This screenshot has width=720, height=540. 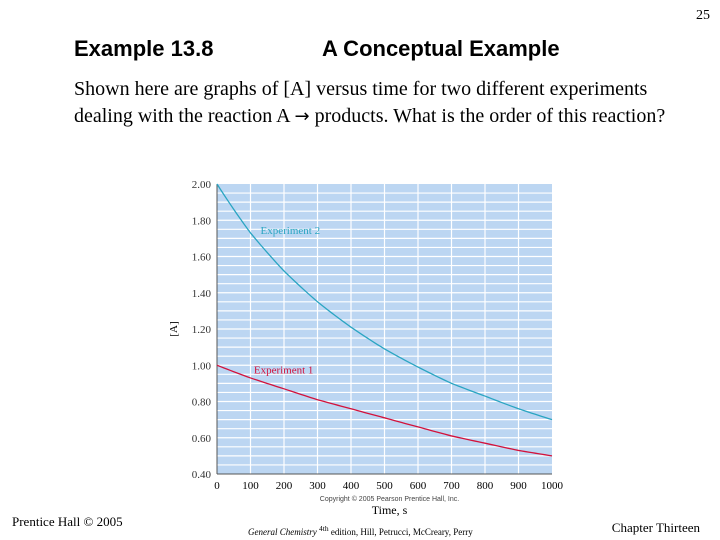 What do you see at coordinates (317, 486) in the screenshot?
I see `x-tick-label: 300` at bounding box center [317, 486].